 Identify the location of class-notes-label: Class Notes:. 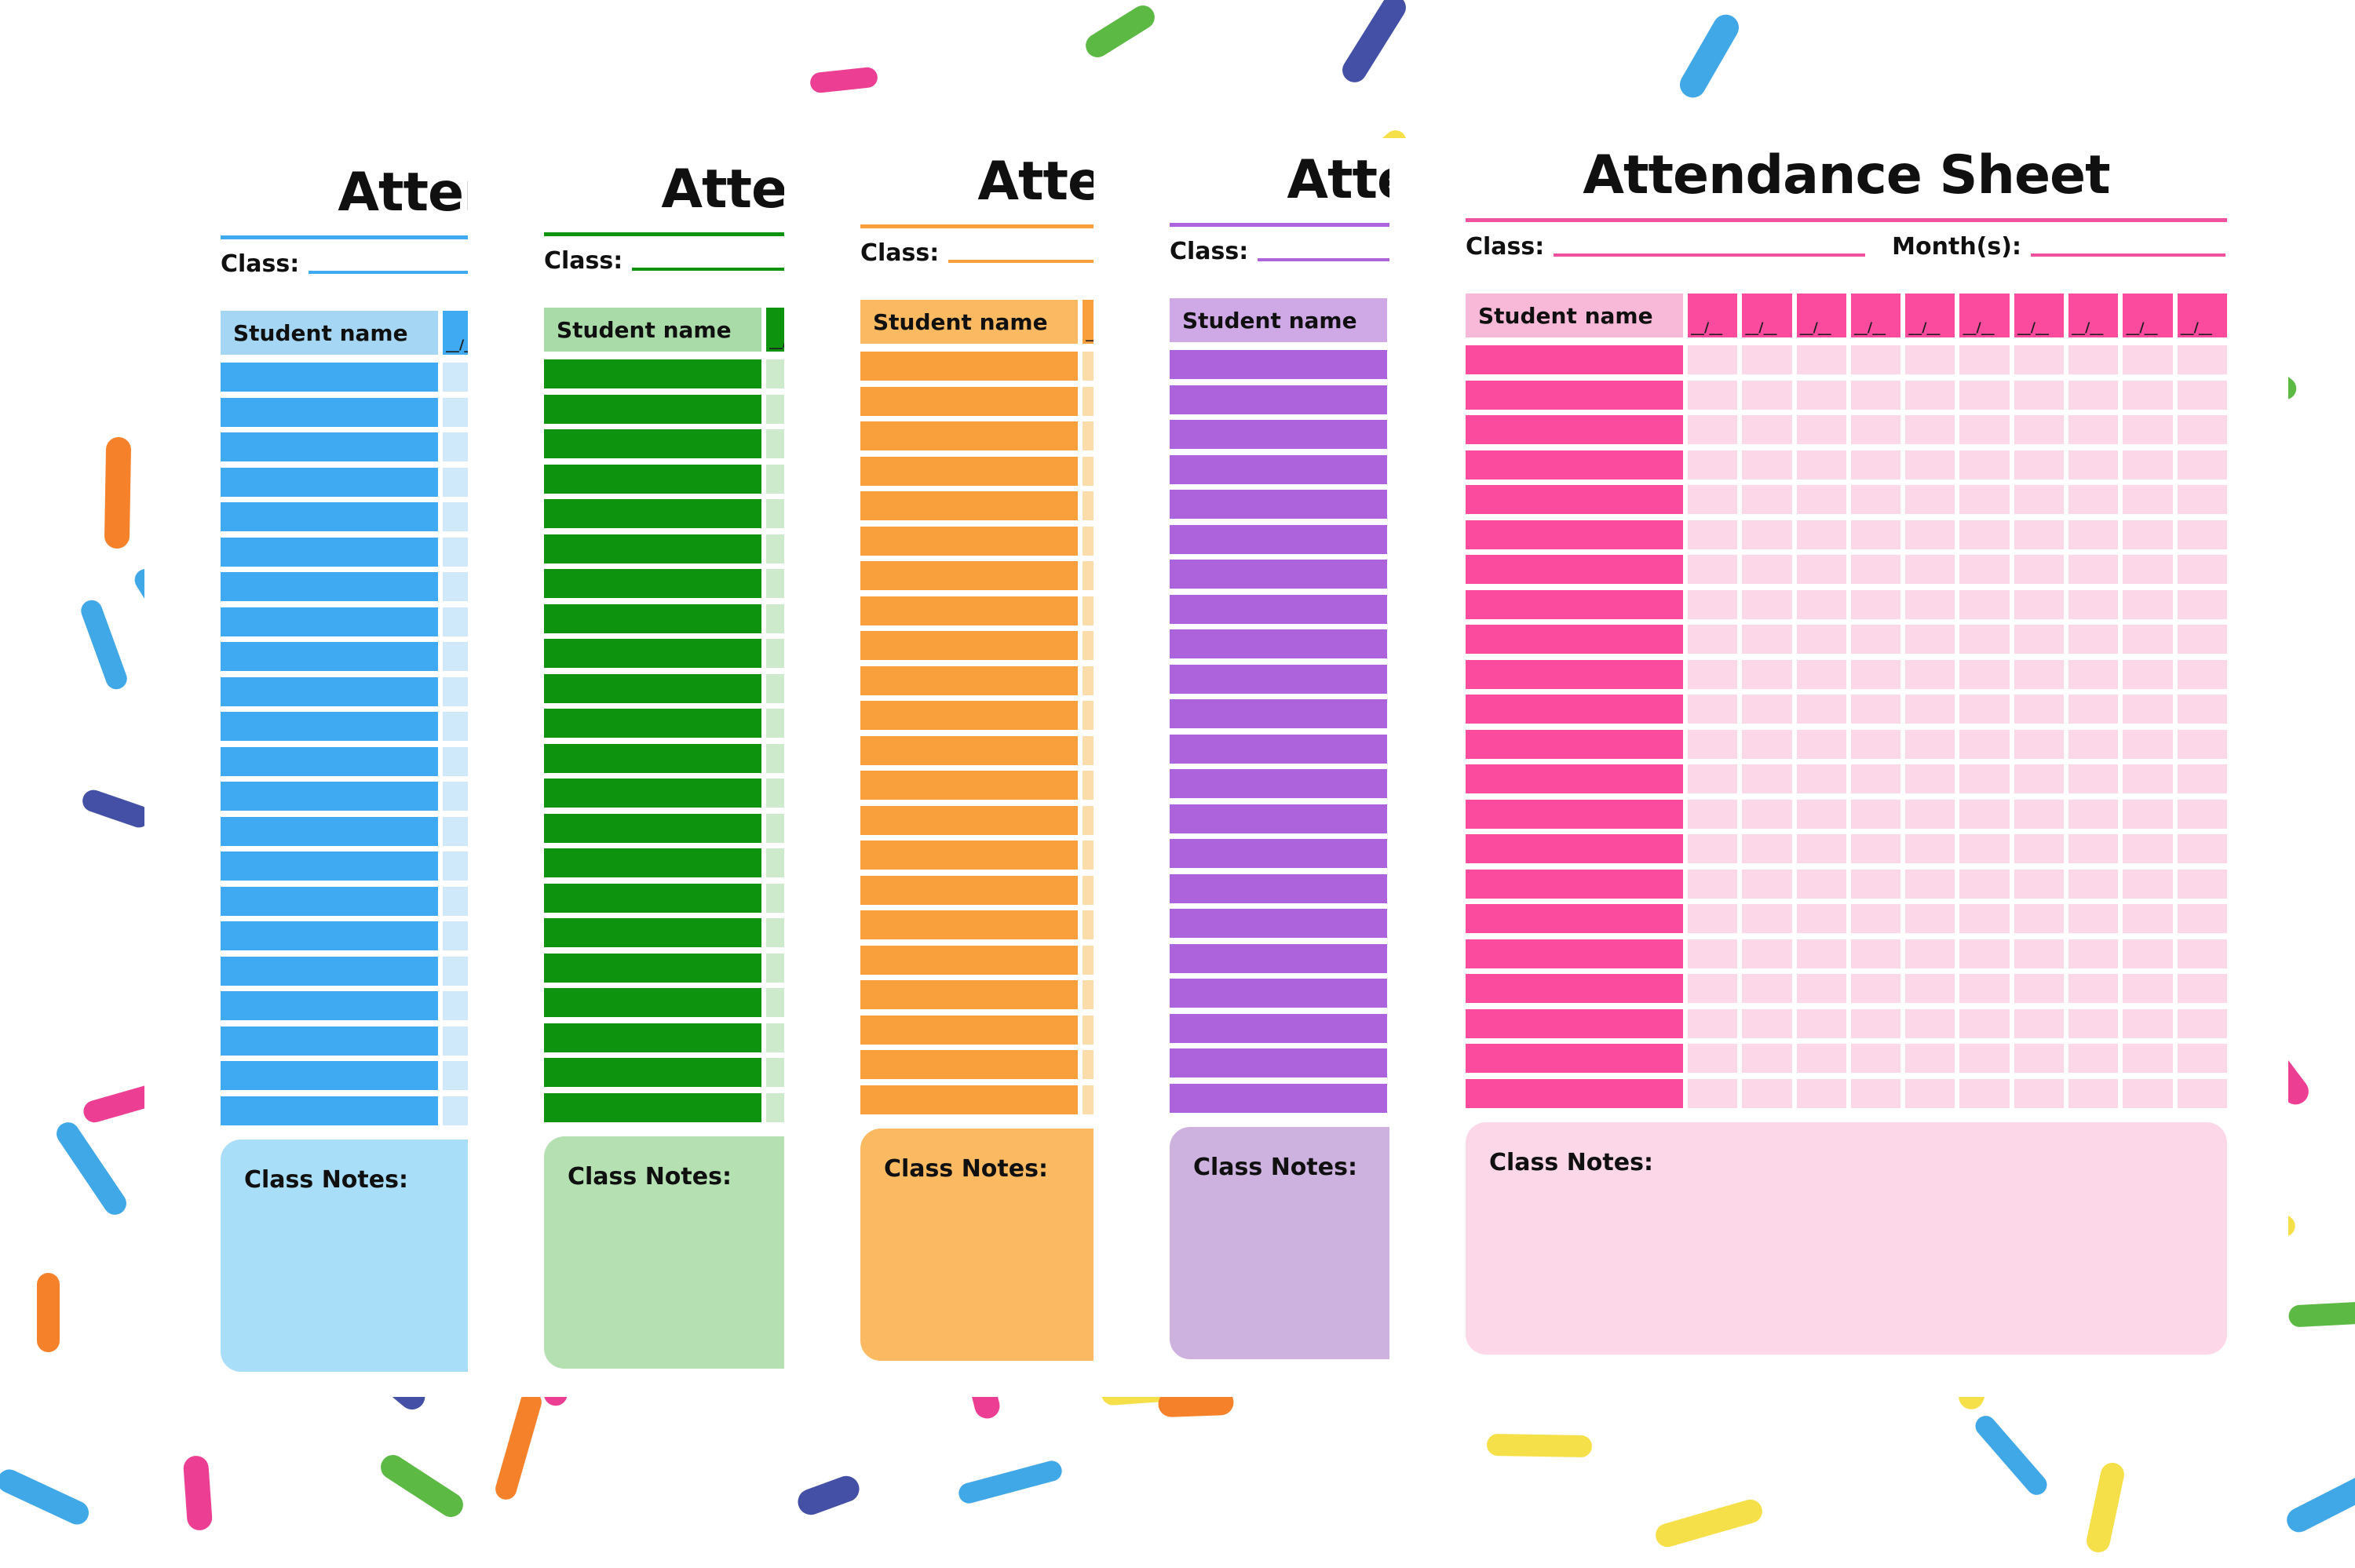
(326, 1180).